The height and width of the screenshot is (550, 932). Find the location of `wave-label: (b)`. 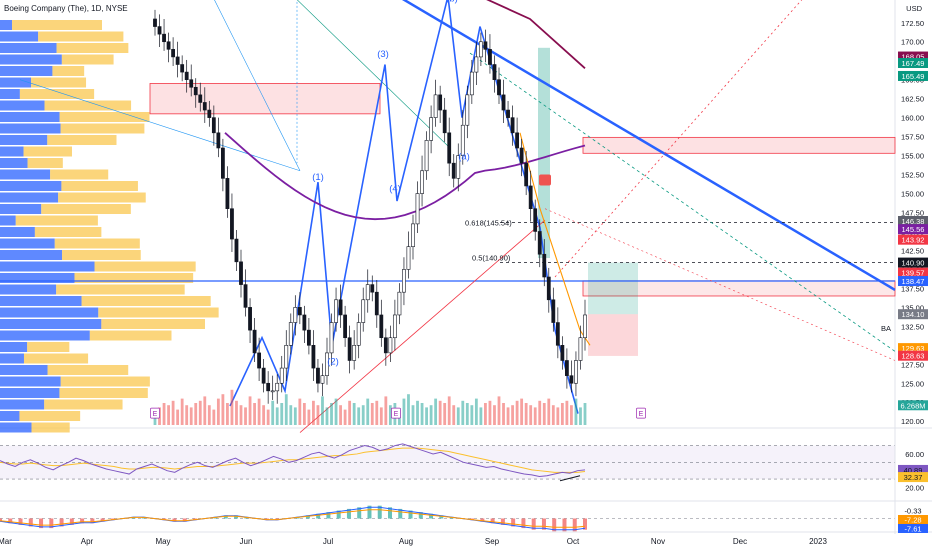

wave-label: (b) is located at coordinates (452, 2).